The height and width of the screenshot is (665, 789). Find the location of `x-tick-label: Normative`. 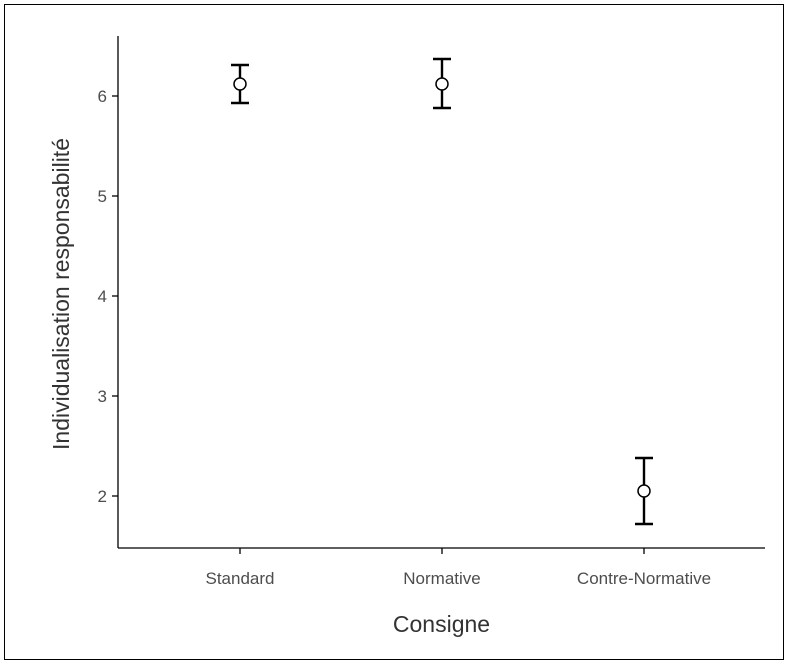

x-tick-label: Normative is located at coordinates (441, 578).